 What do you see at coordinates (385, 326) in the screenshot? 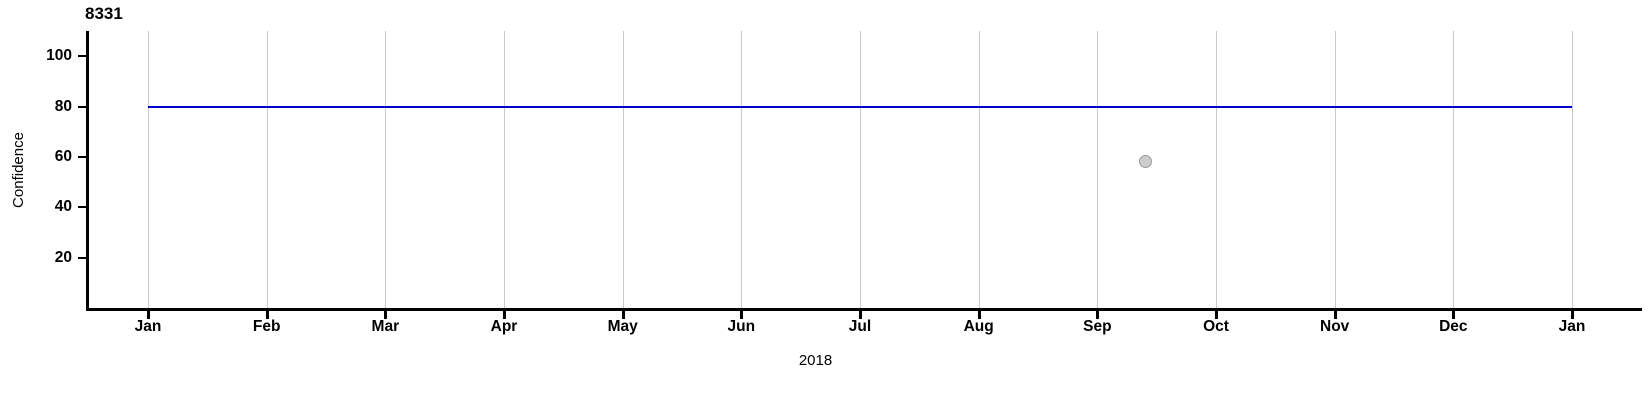
I see `x-axis-tick-label: Mar` at bounding box center [385, 326].